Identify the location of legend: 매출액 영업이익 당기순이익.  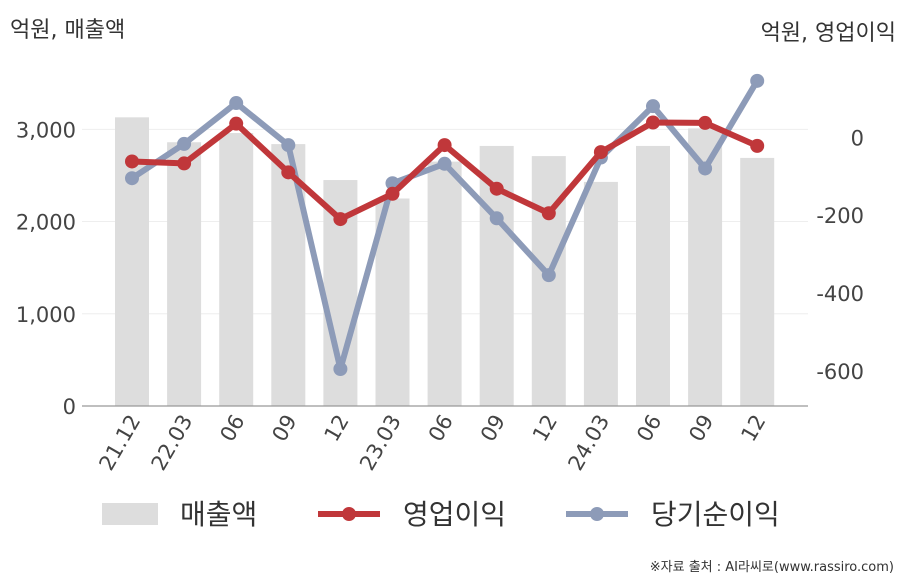
(441, 514).